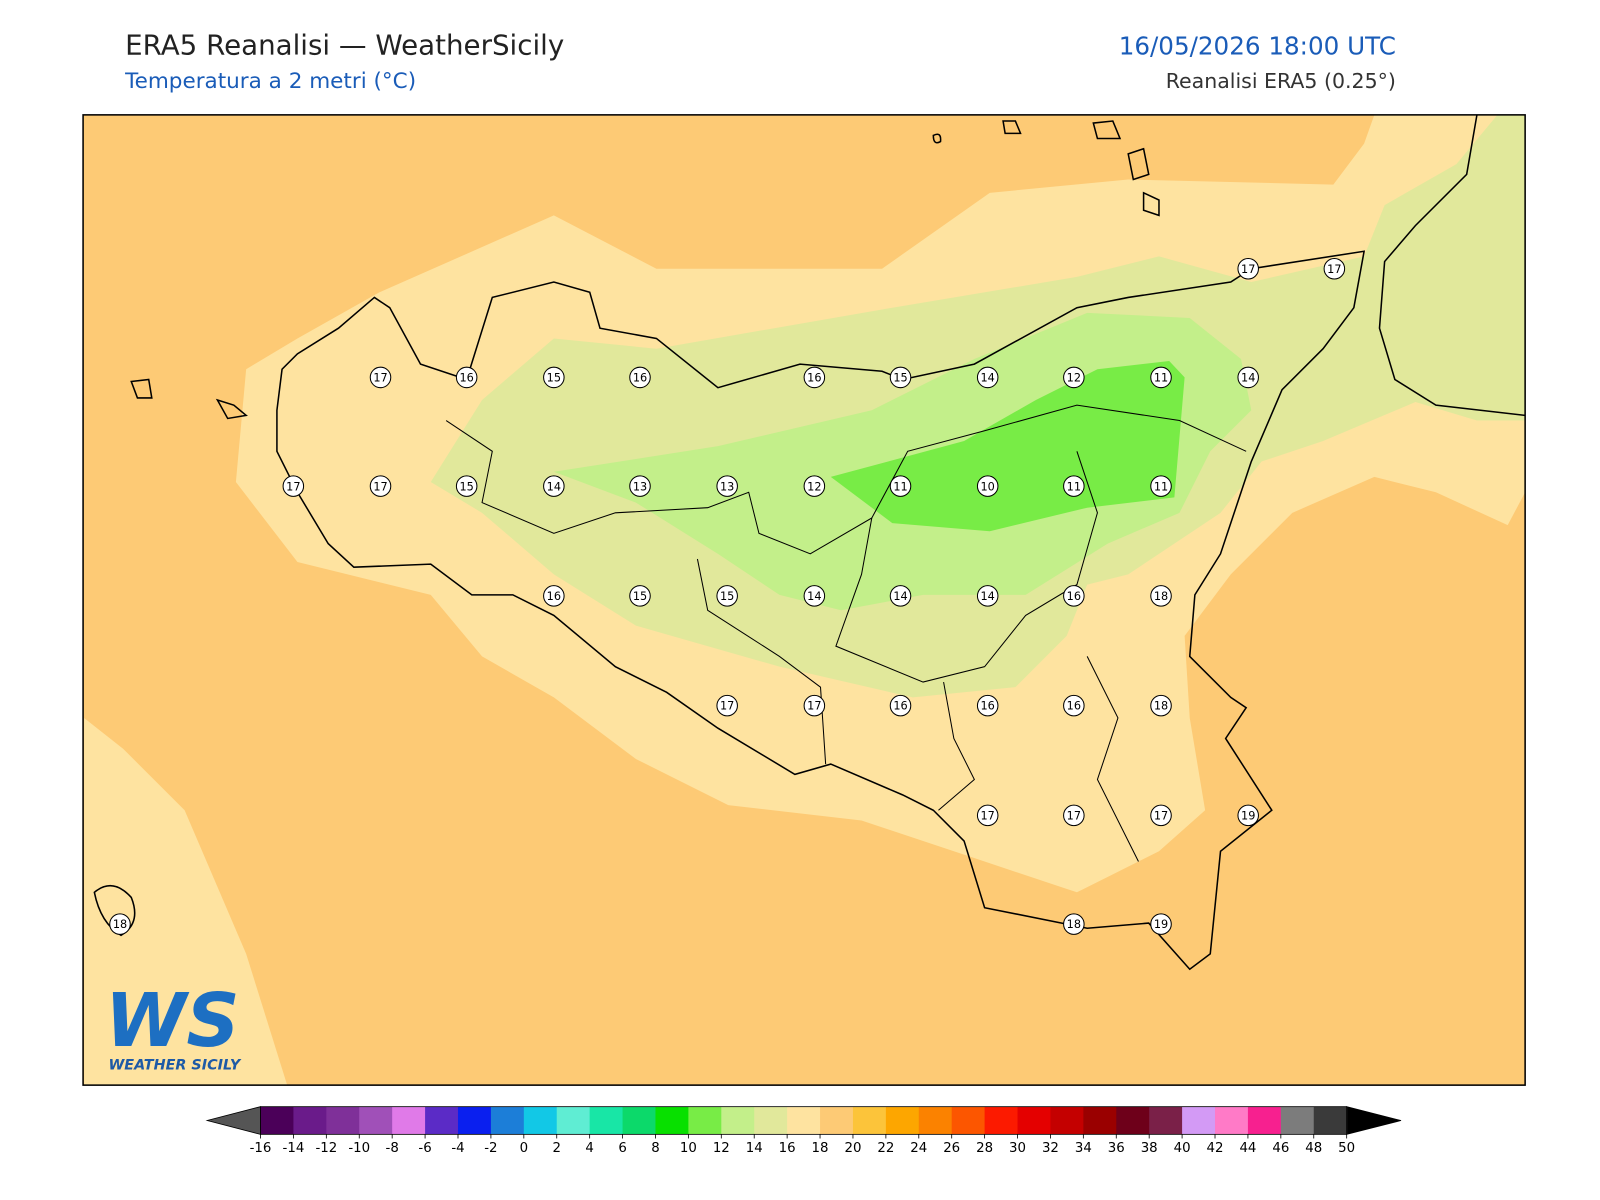 This screenshot has height=1200, width=1600. Describe the element at coordinates (261, 1148) in the screenshot. I see `colorbar-tick-label: -16` at that location.